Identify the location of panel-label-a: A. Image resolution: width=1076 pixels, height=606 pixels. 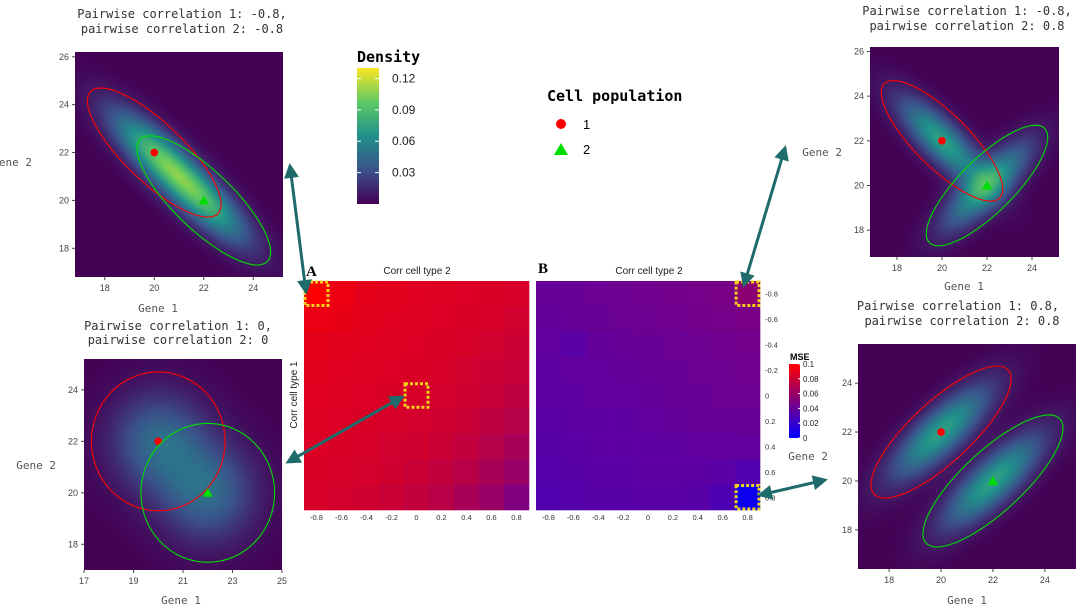
(311, 272).